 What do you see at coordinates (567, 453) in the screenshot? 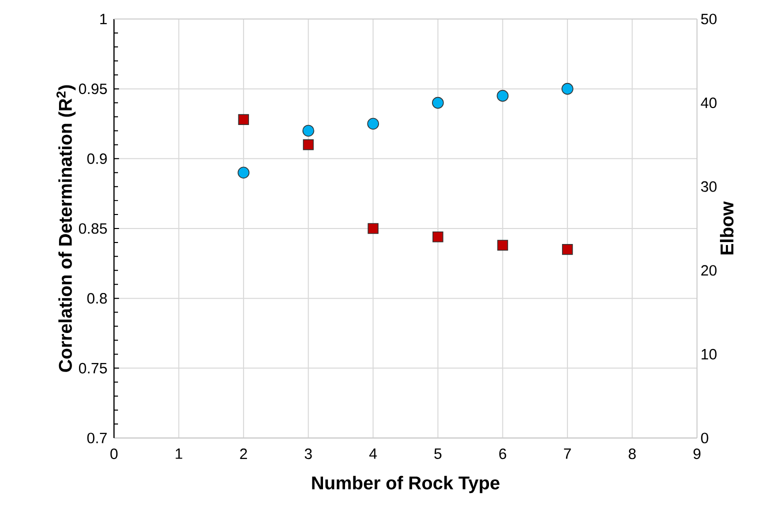
I see `x-tick-label: 7` at bounding box center [567, 453].